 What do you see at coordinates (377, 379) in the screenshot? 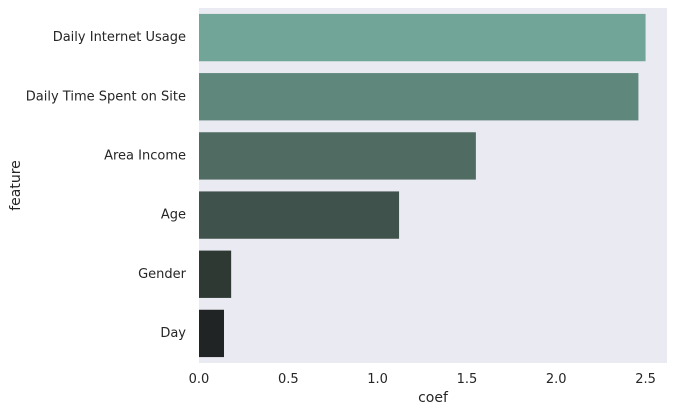
I see `x-tick-label: 1.0` at bounding box center [377, 379].